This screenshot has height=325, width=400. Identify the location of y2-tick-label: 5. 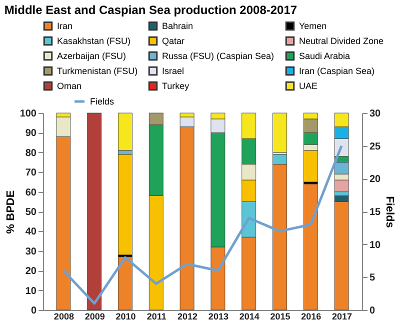
(373, 278).